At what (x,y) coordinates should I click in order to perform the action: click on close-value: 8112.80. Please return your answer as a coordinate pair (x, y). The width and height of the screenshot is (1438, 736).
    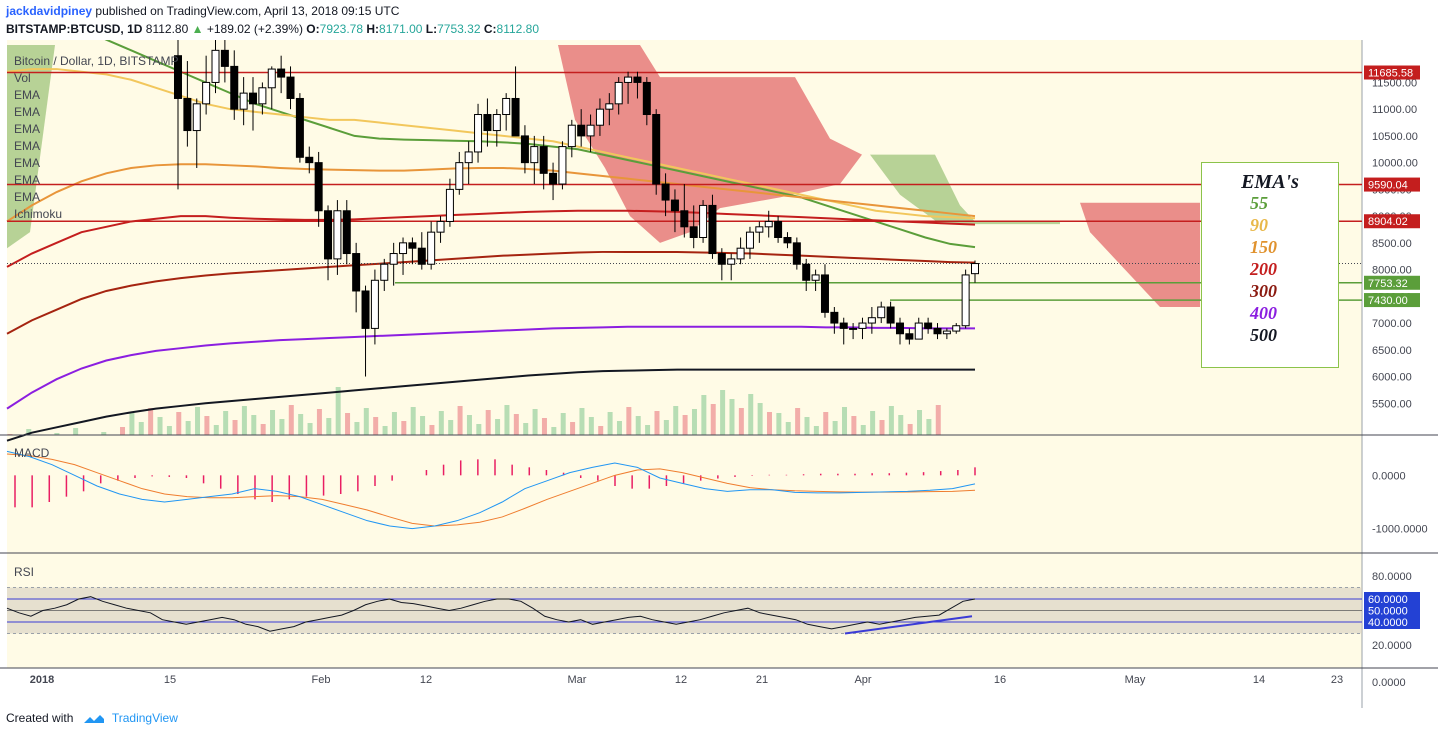
    Looking at the image, I should click on (518, 29).